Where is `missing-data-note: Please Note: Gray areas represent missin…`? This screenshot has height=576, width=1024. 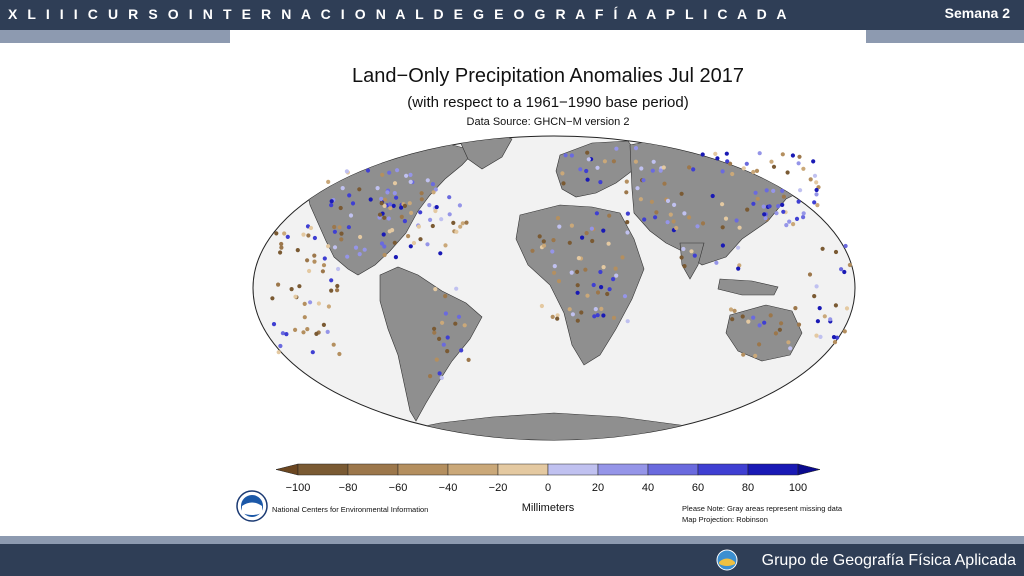
missing-data-note: Please Note: Gray areas represent missin… is located at coordinates (762, 508).